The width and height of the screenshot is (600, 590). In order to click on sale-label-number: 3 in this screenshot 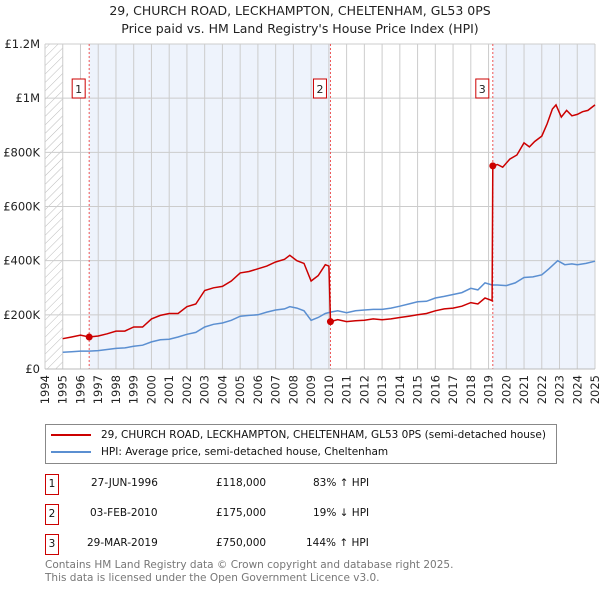, I will do `click(482, 89)`.